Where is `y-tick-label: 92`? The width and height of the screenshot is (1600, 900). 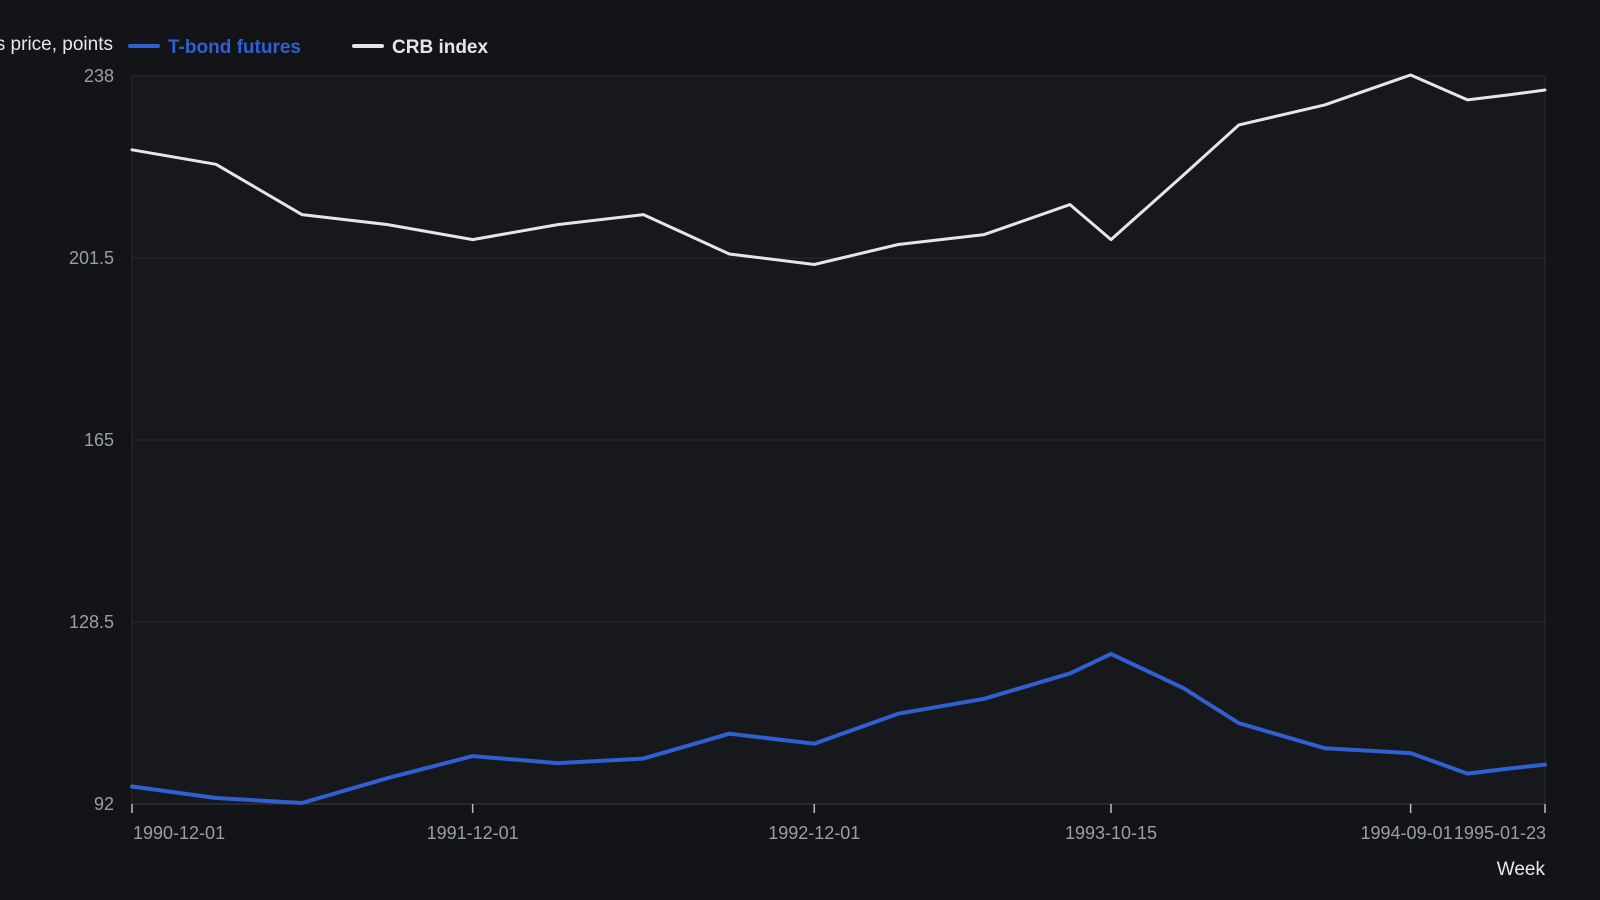 y-tick-label: 92 is located at coordinates (104, 804).